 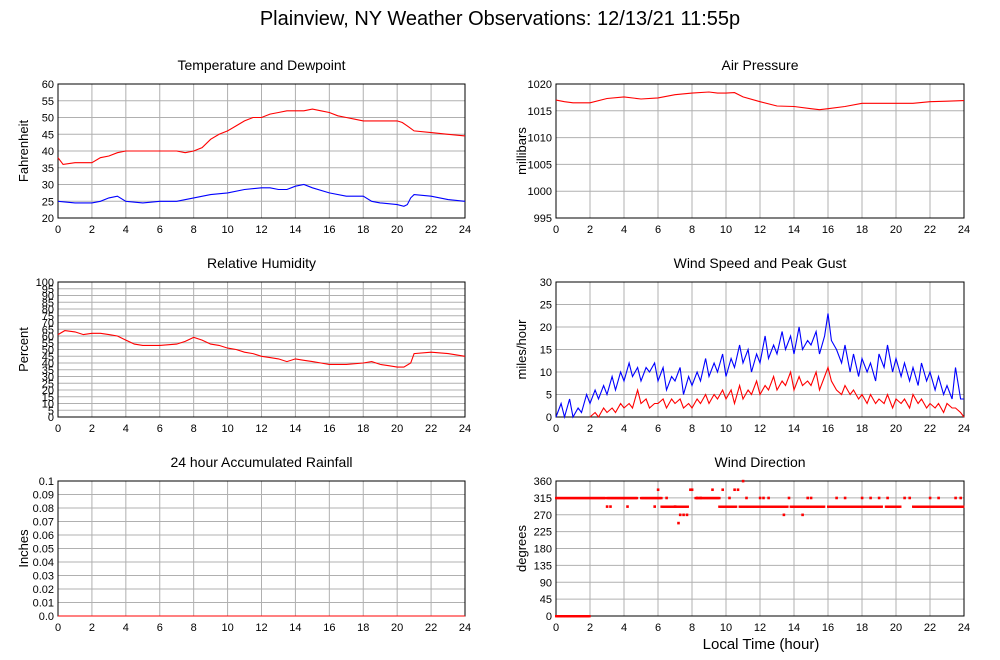 I want to click on y-tick-label: 1000, so click(x=540, y=192).